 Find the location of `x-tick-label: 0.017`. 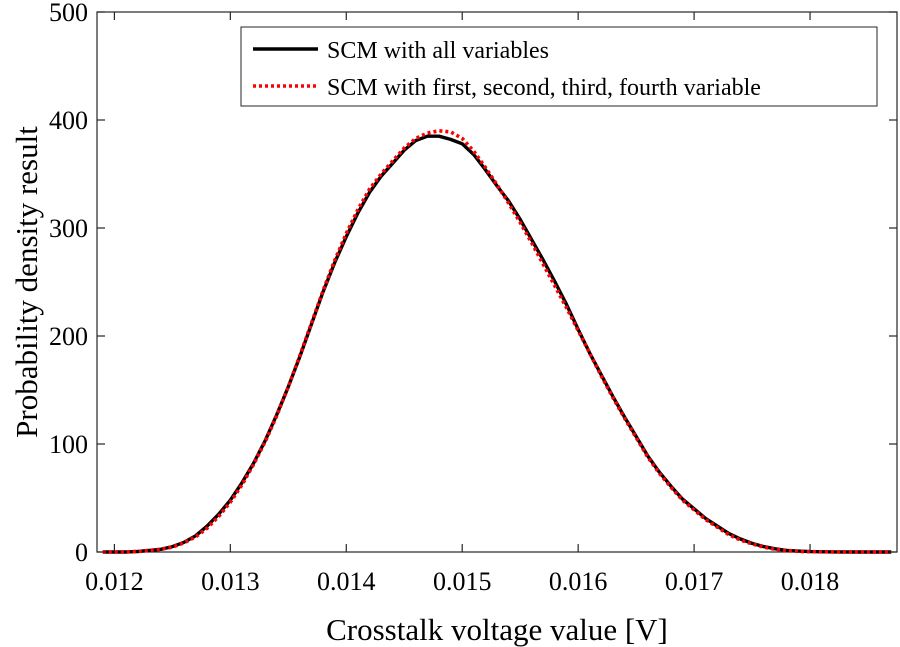

x-tick-label: 0.017 is located at coordinates (694, 581).